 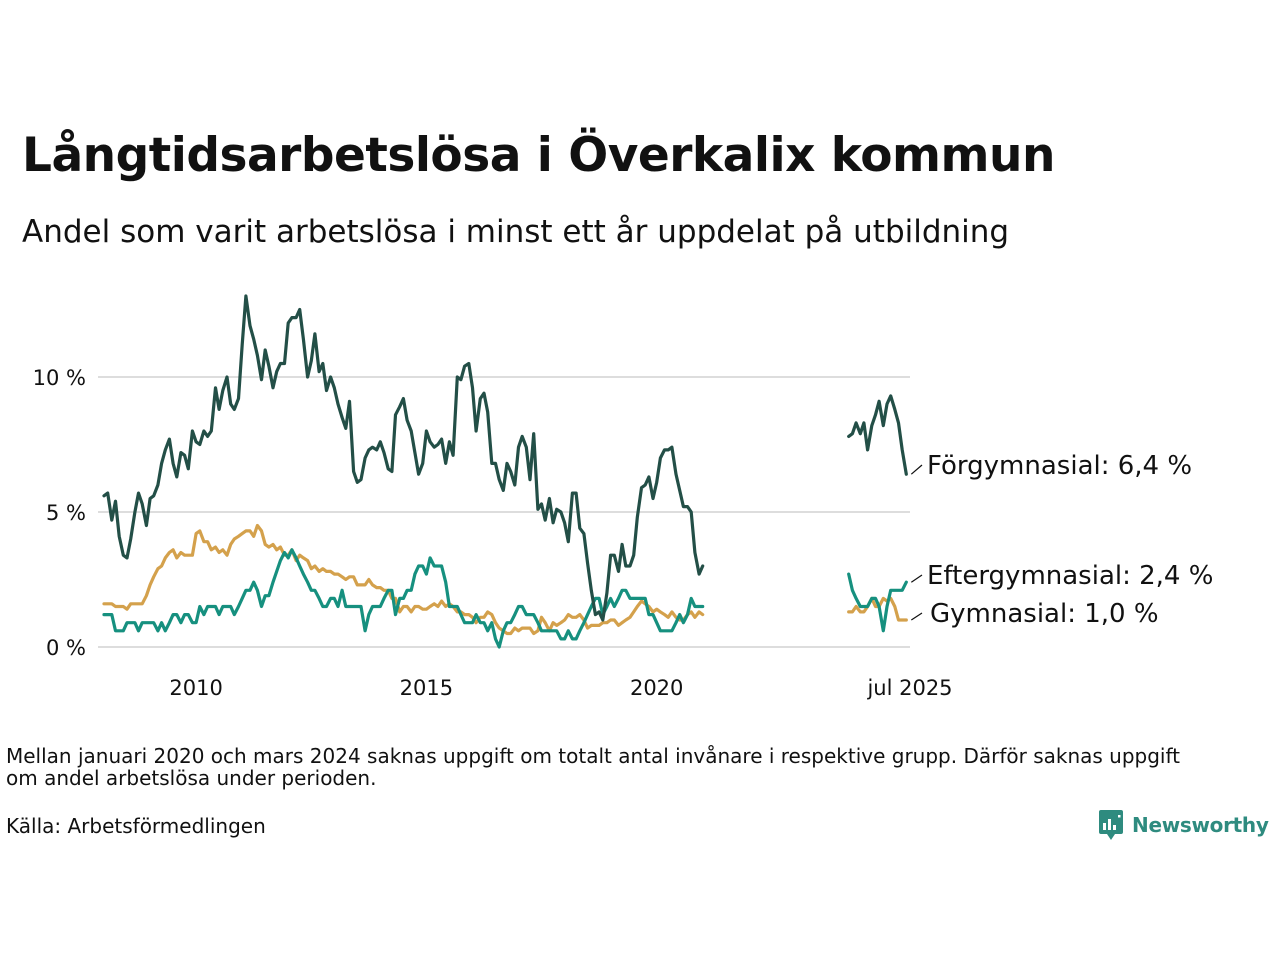 I want to click on brand-logo: Newsworthy, so click(x=1183, y=825).